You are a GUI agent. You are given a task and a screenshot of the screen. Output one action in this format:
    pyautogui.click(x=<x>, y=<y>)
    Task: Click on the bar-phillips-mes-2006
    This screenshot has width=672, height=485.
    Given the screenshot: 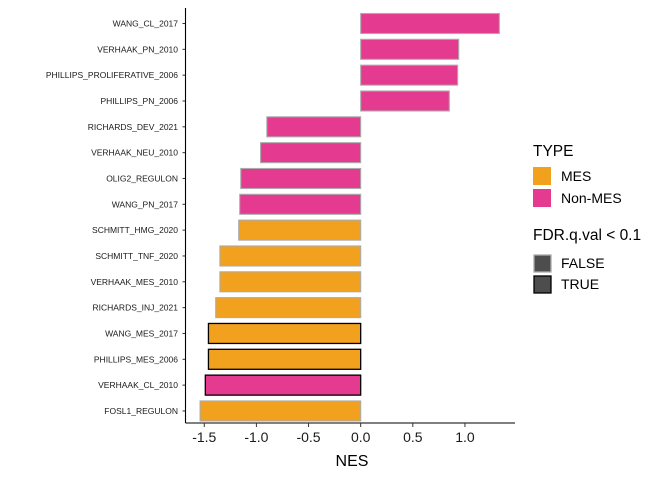 What is the action you would take?
    pyautogui.click(x=284, y=359)
    